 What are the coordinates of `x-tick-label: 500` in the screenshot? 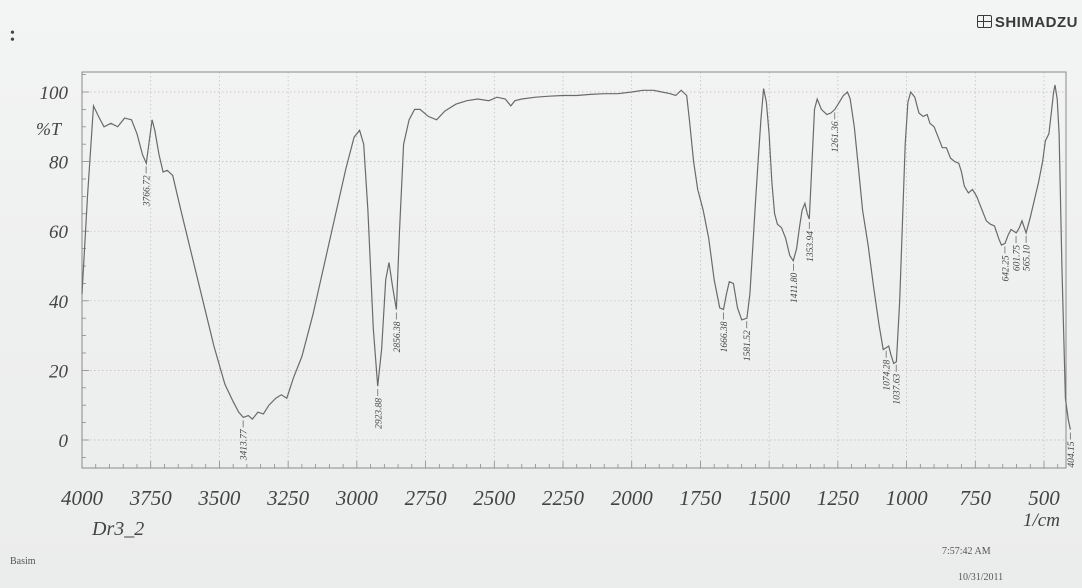 It's located at (1044, 498).